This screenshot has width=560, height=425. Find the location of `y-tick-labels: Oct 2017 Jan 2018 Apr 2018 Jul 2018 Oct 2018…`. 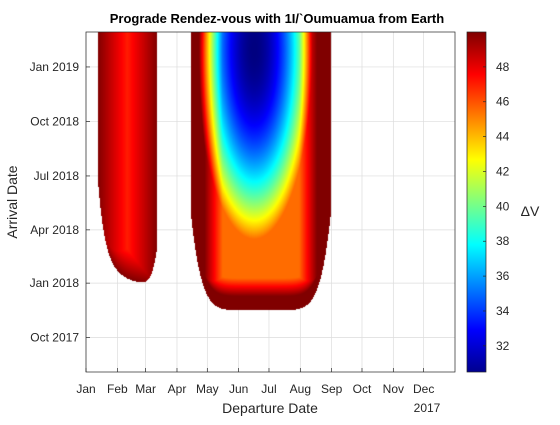

y-tick-labels: Oct 2017 Jan 2018 Apr 2018 Jul 2018 Oct 2018… is located at coordinates (55, 202).